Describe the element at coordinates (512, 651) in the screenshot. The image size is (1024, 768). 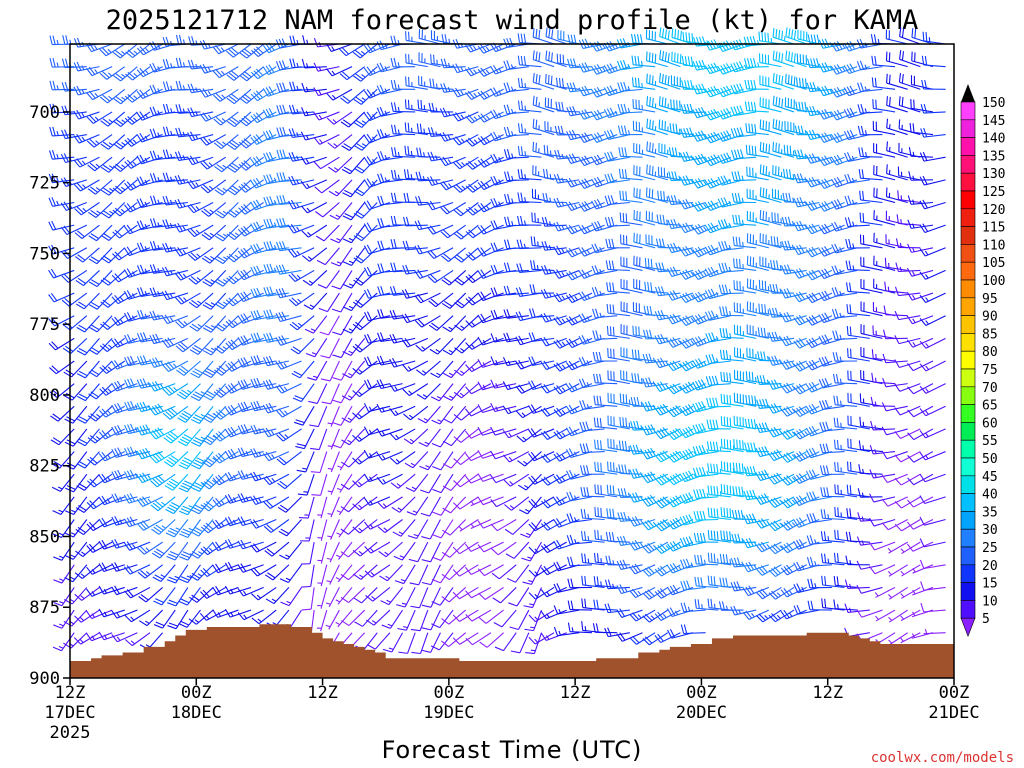
I see `terrain-fill` at that location.